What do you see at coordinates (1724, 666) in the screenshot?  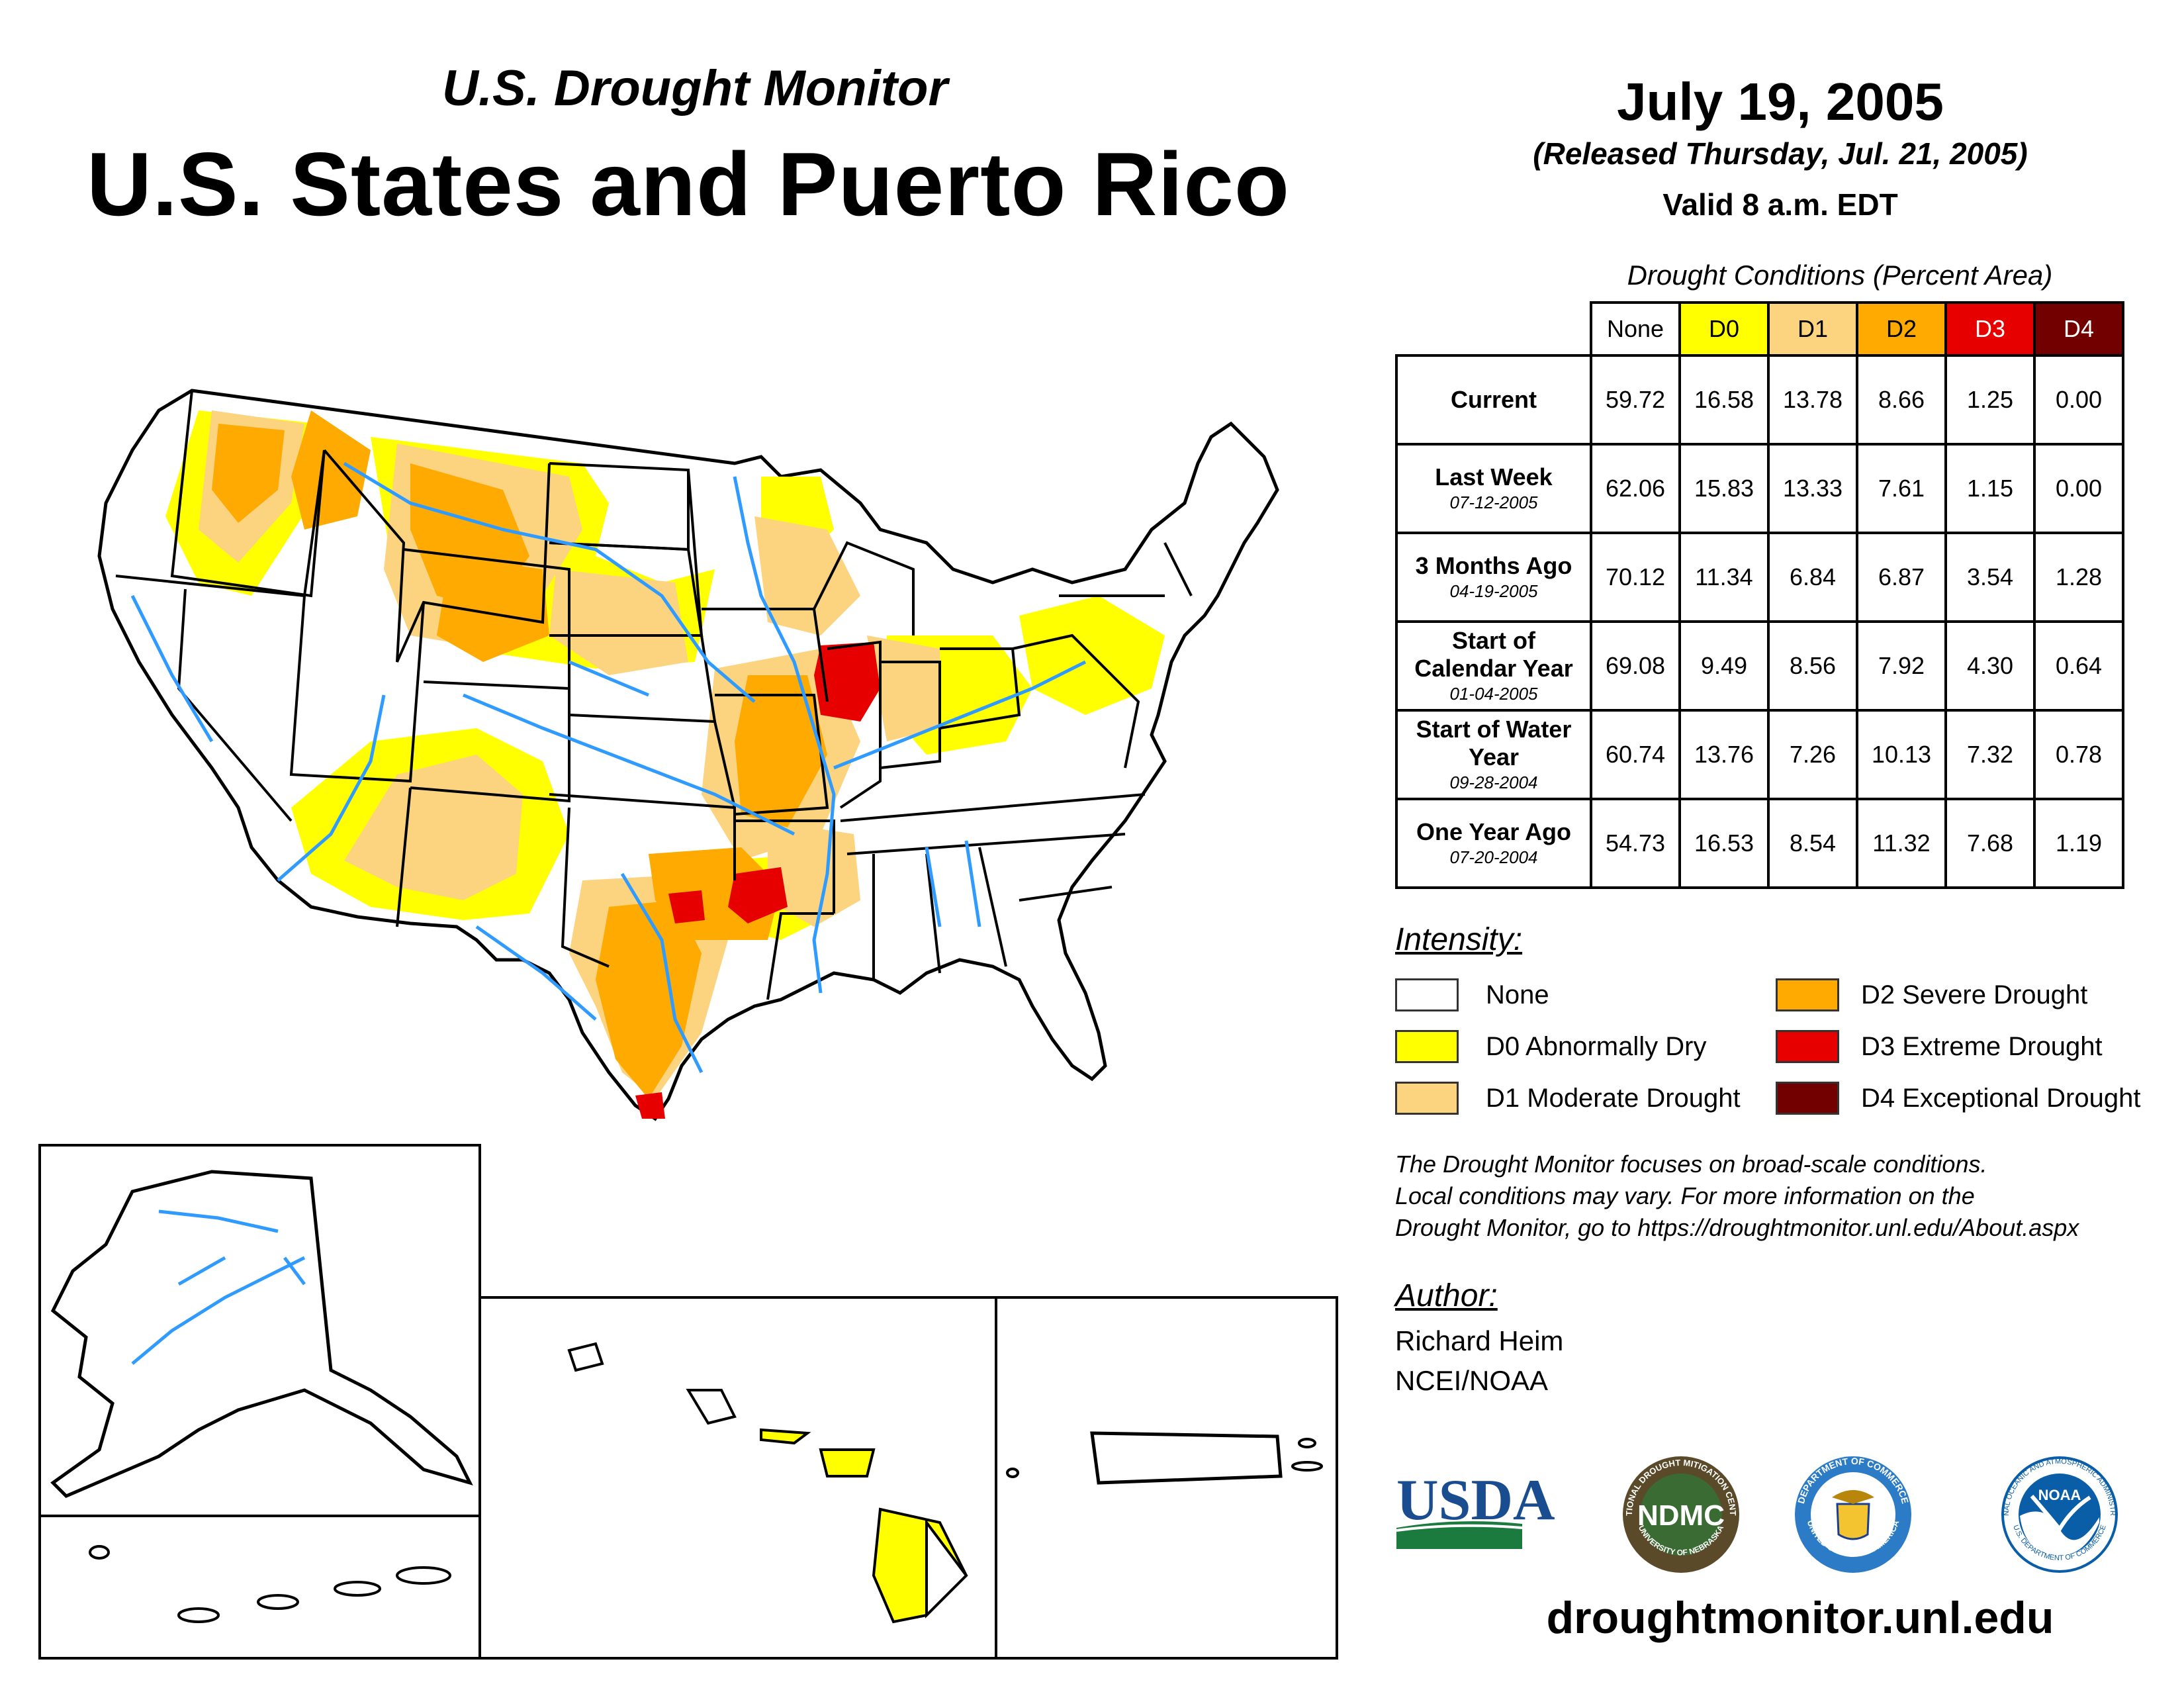 I see `table-cell: 9.49` at bounding box center [1724, 666].